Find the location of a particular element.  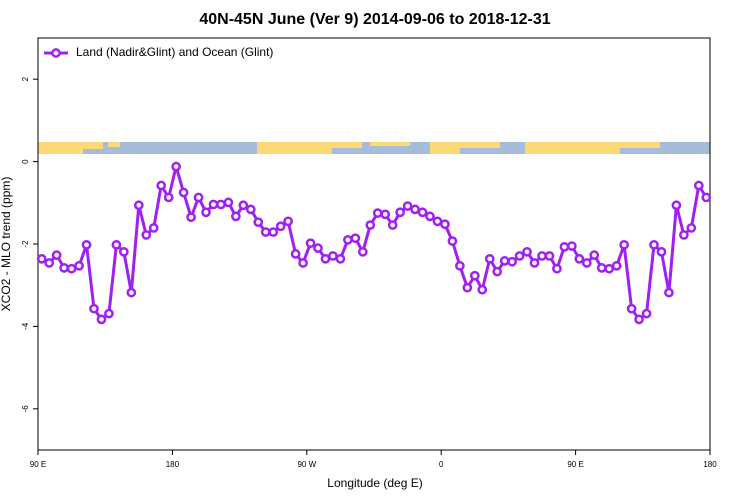

y-axis-label: XCO2 - MLO trend (ppm) is located at coordinates (6, 244).